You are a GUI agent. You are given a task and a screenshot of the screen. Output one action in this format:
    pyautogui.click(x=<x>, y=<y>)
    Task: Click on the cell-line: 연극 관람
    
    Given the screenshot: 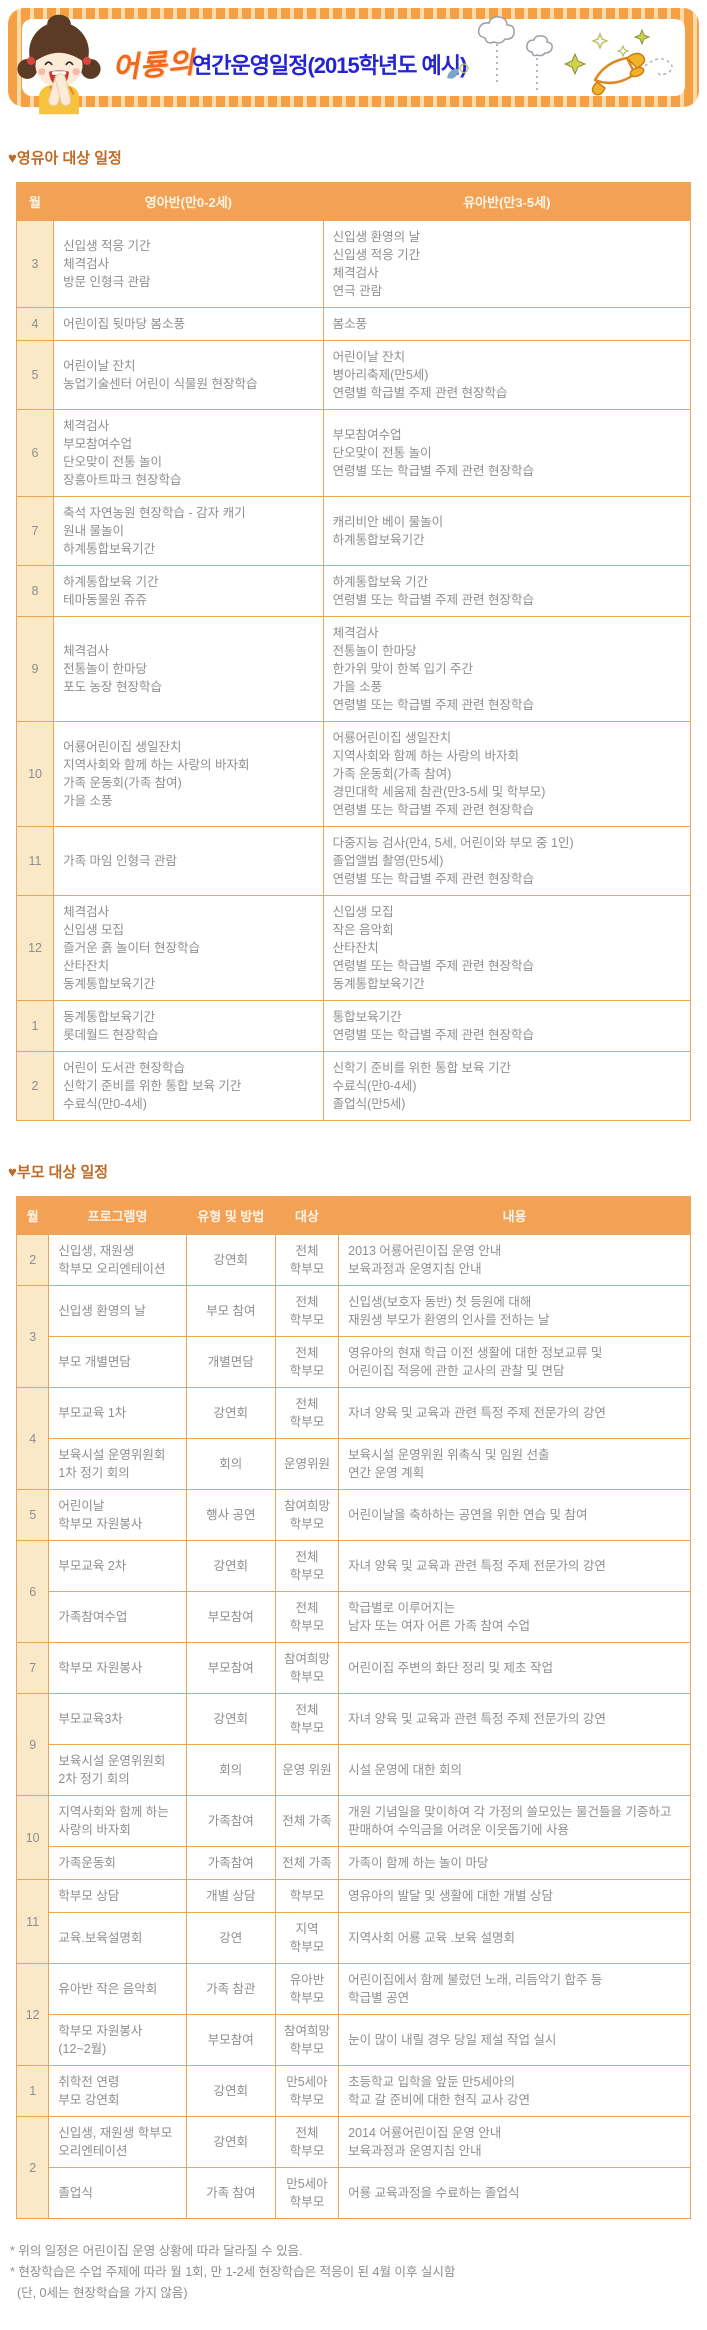 What is the action you would take?
    pyautogui.click(x=357, y=291)
    